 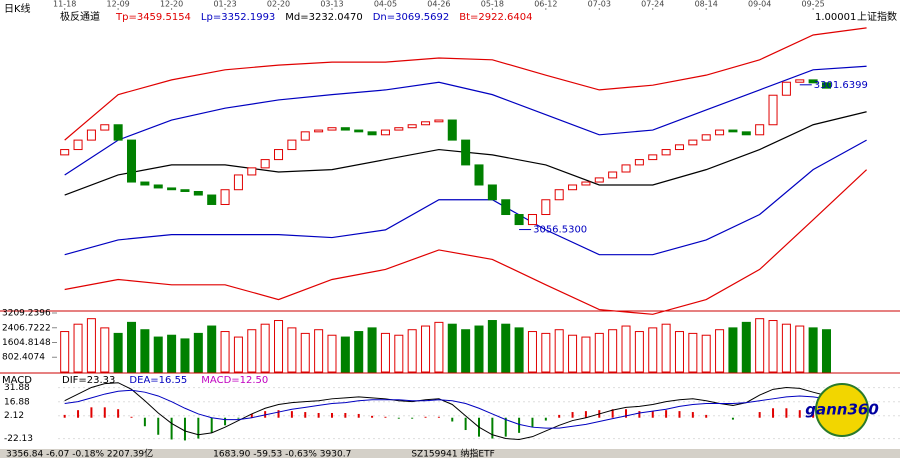 I want to click on symbol-label: 上证指数, so click(x=877, y=16).